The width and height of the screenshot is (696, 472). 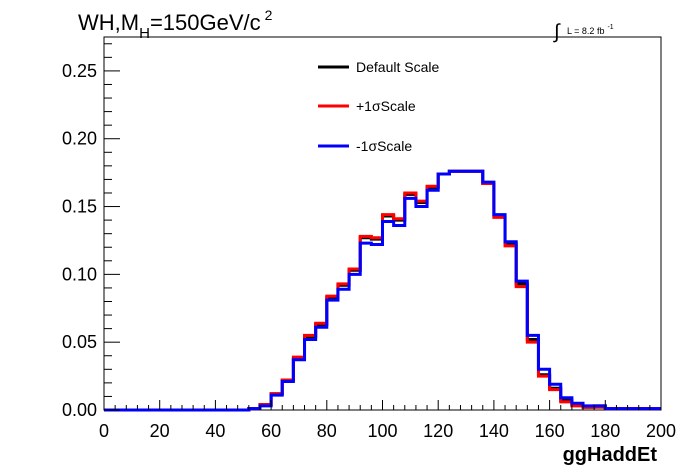 What do you see at coordinates (79, 342) in the screenshot?
I see `y-tick-label: 0.05` at bounding box center [79, 342].